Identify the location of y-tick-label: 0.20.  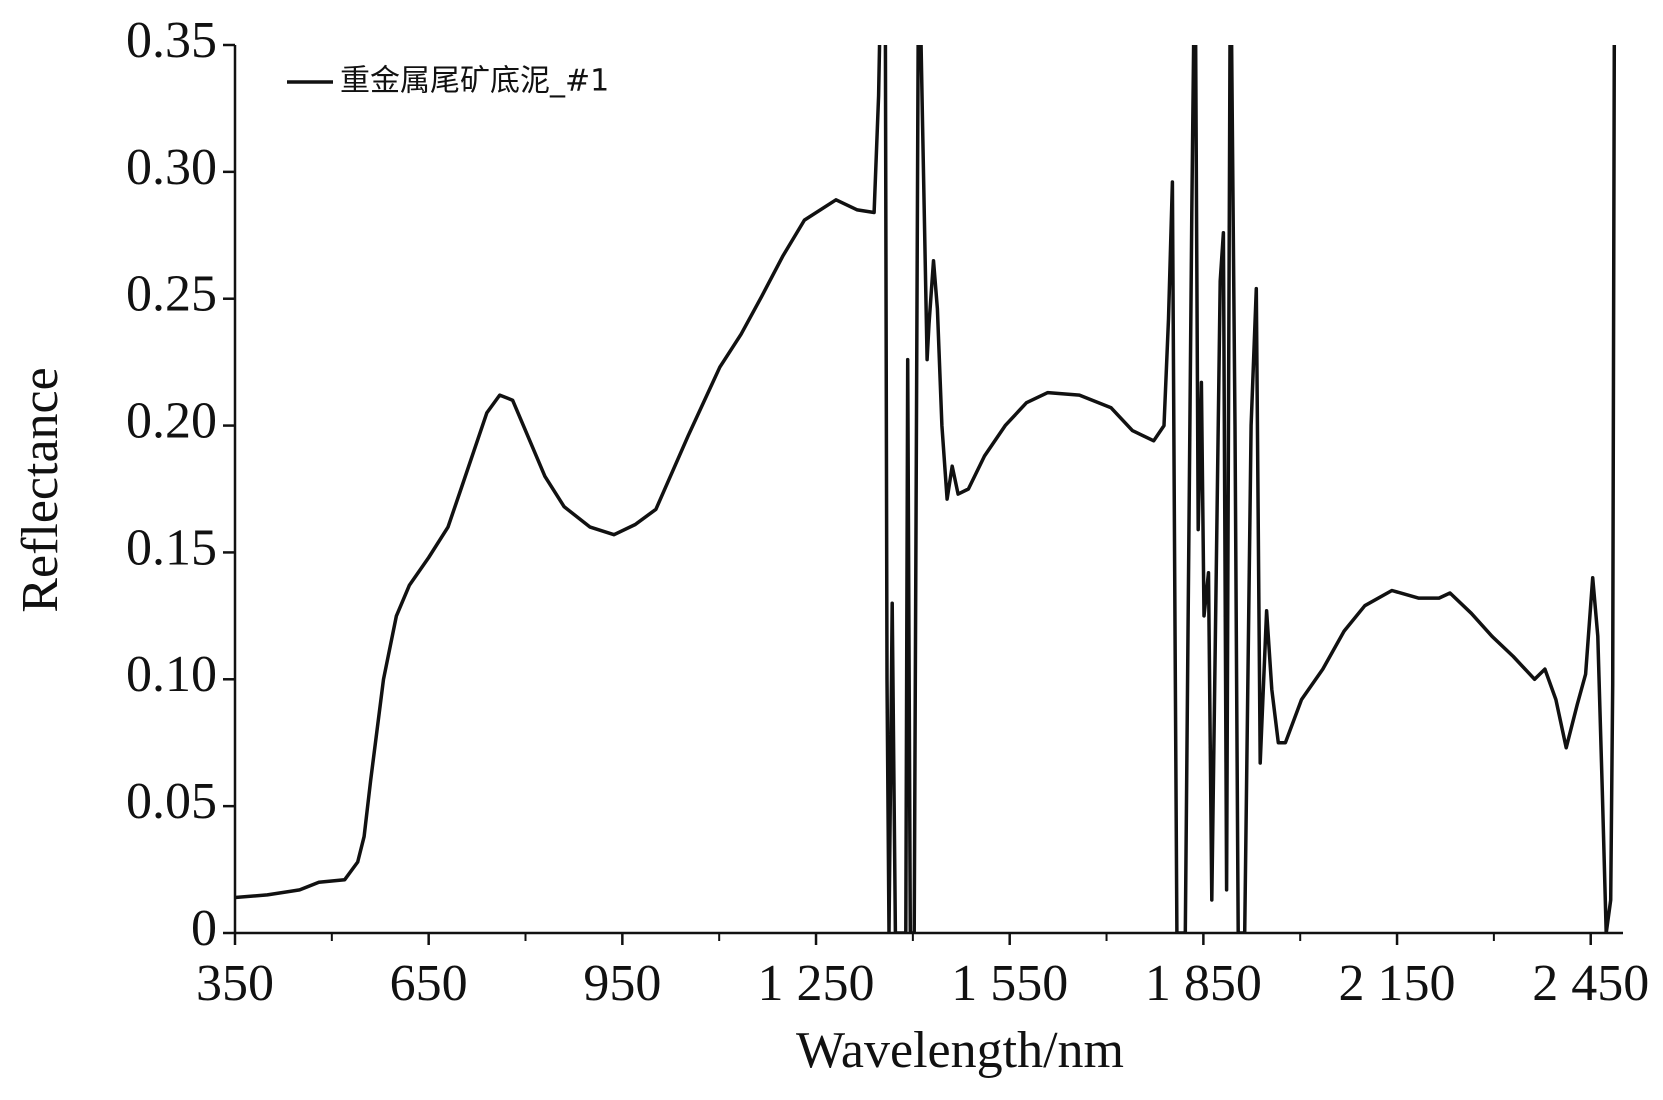
(171, 421).